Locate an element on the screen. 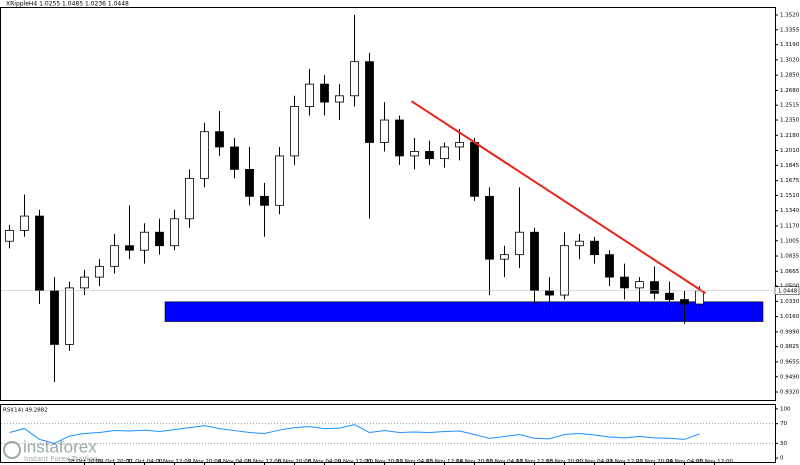 This screenshot has width=800, height=465. y-tick-label: 1.2010 is located at coordinates (790, 151).